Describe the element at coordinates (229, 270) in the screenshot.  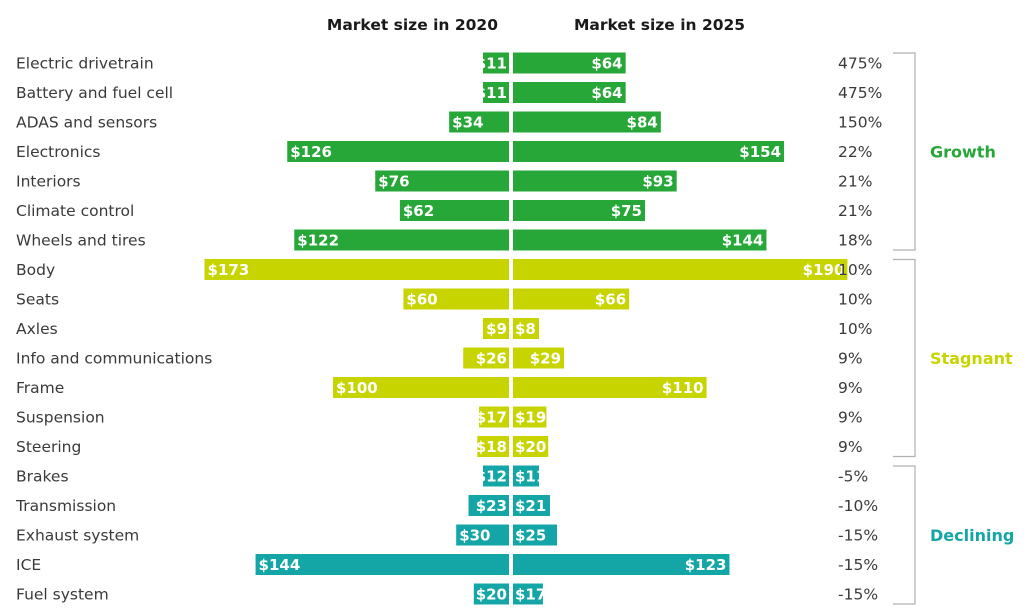
I see `value-label-2020: $173` at that location.